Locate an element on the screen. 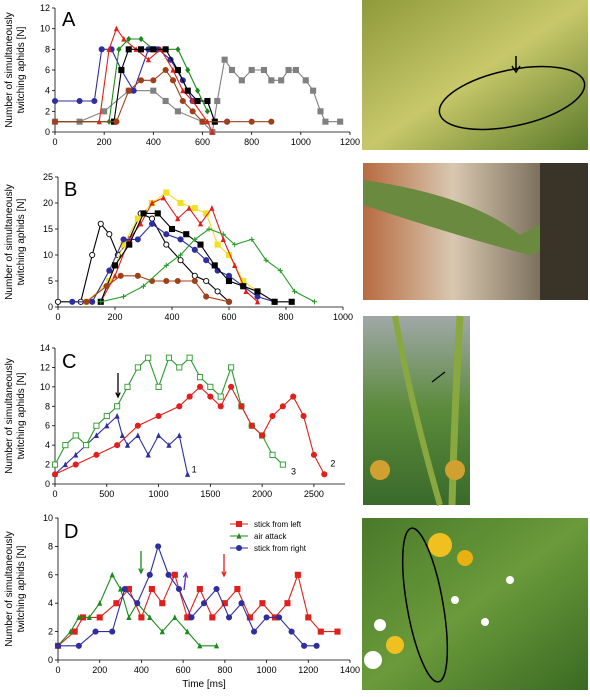  x-tick-label: 0 is located at coordinates (57, 317).